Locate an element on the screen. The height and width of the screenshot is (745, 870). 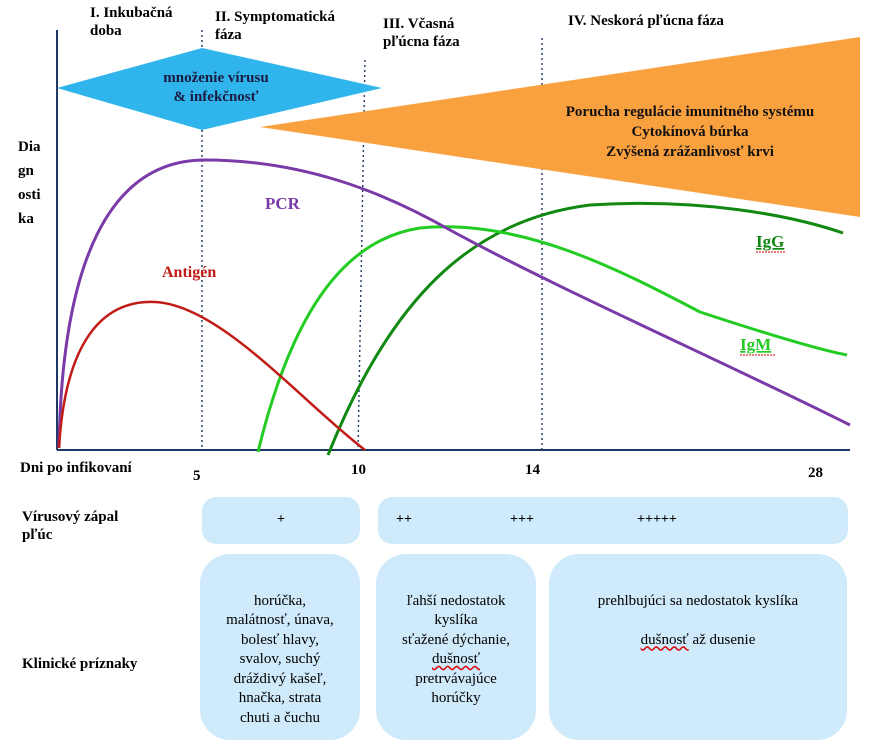
severity-mark-2: ++ is located at coordinates (404, 519).